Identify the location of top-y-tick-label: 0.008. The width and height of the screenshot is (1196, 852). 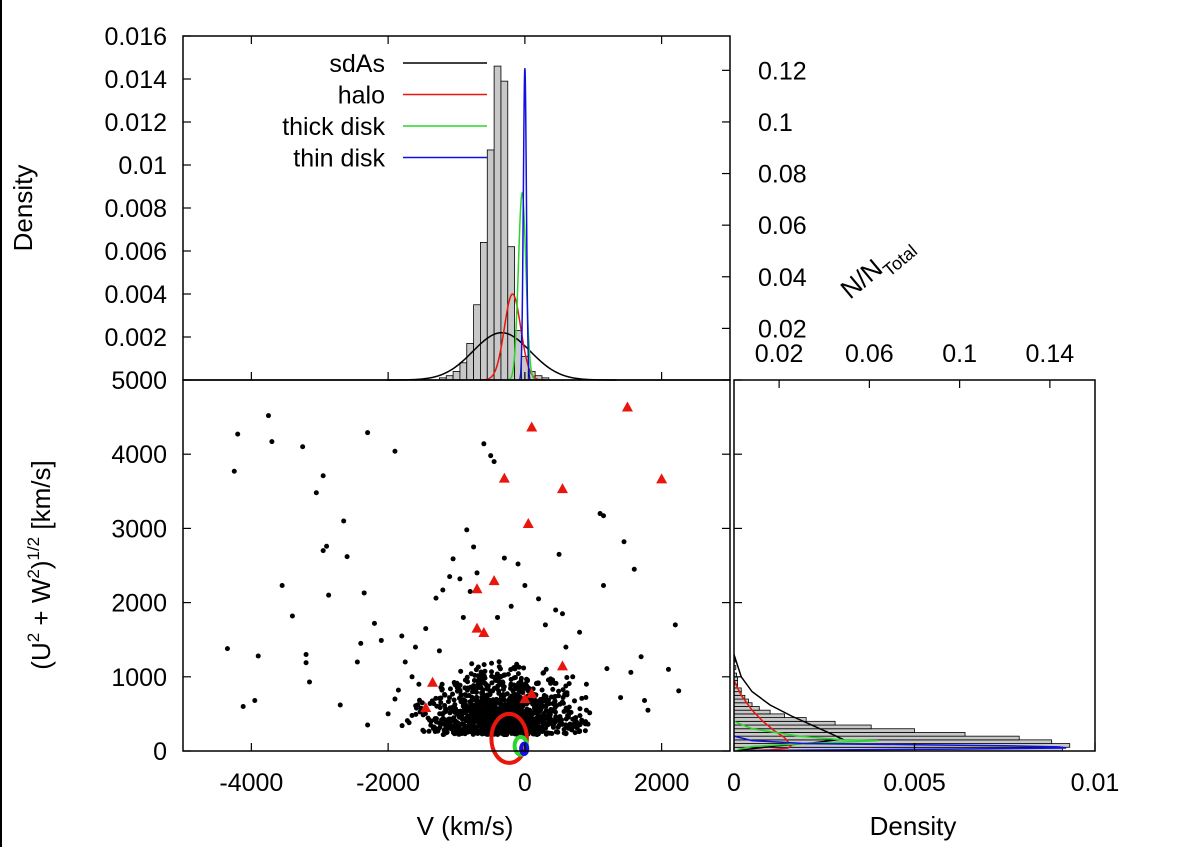
(135, 209).